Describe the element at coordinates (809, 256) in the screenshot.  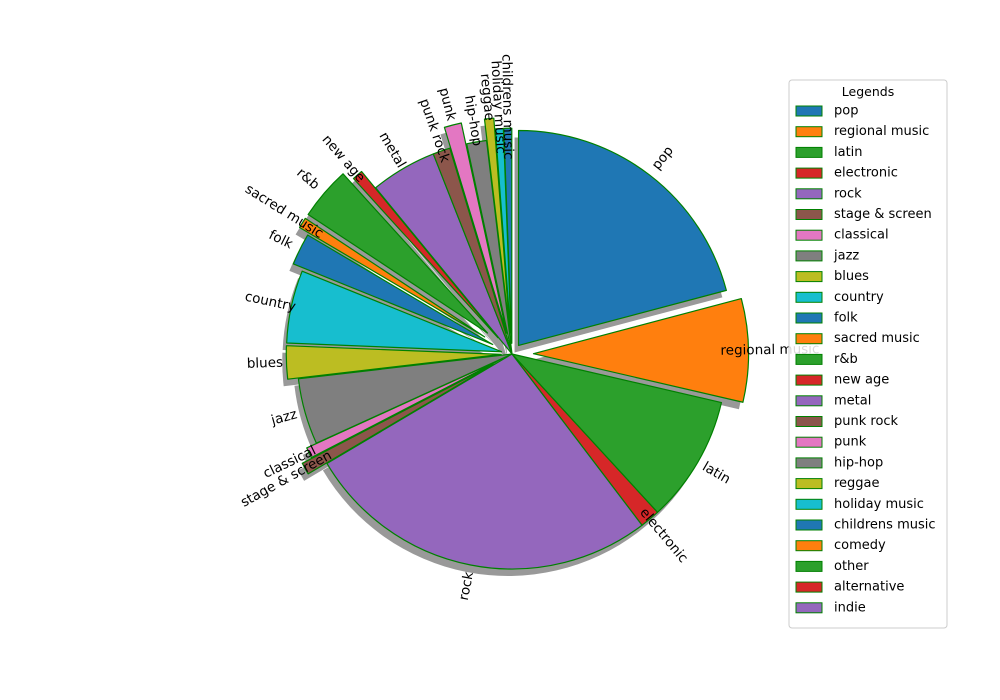
I see `legend-swatch-jazz` at that location.